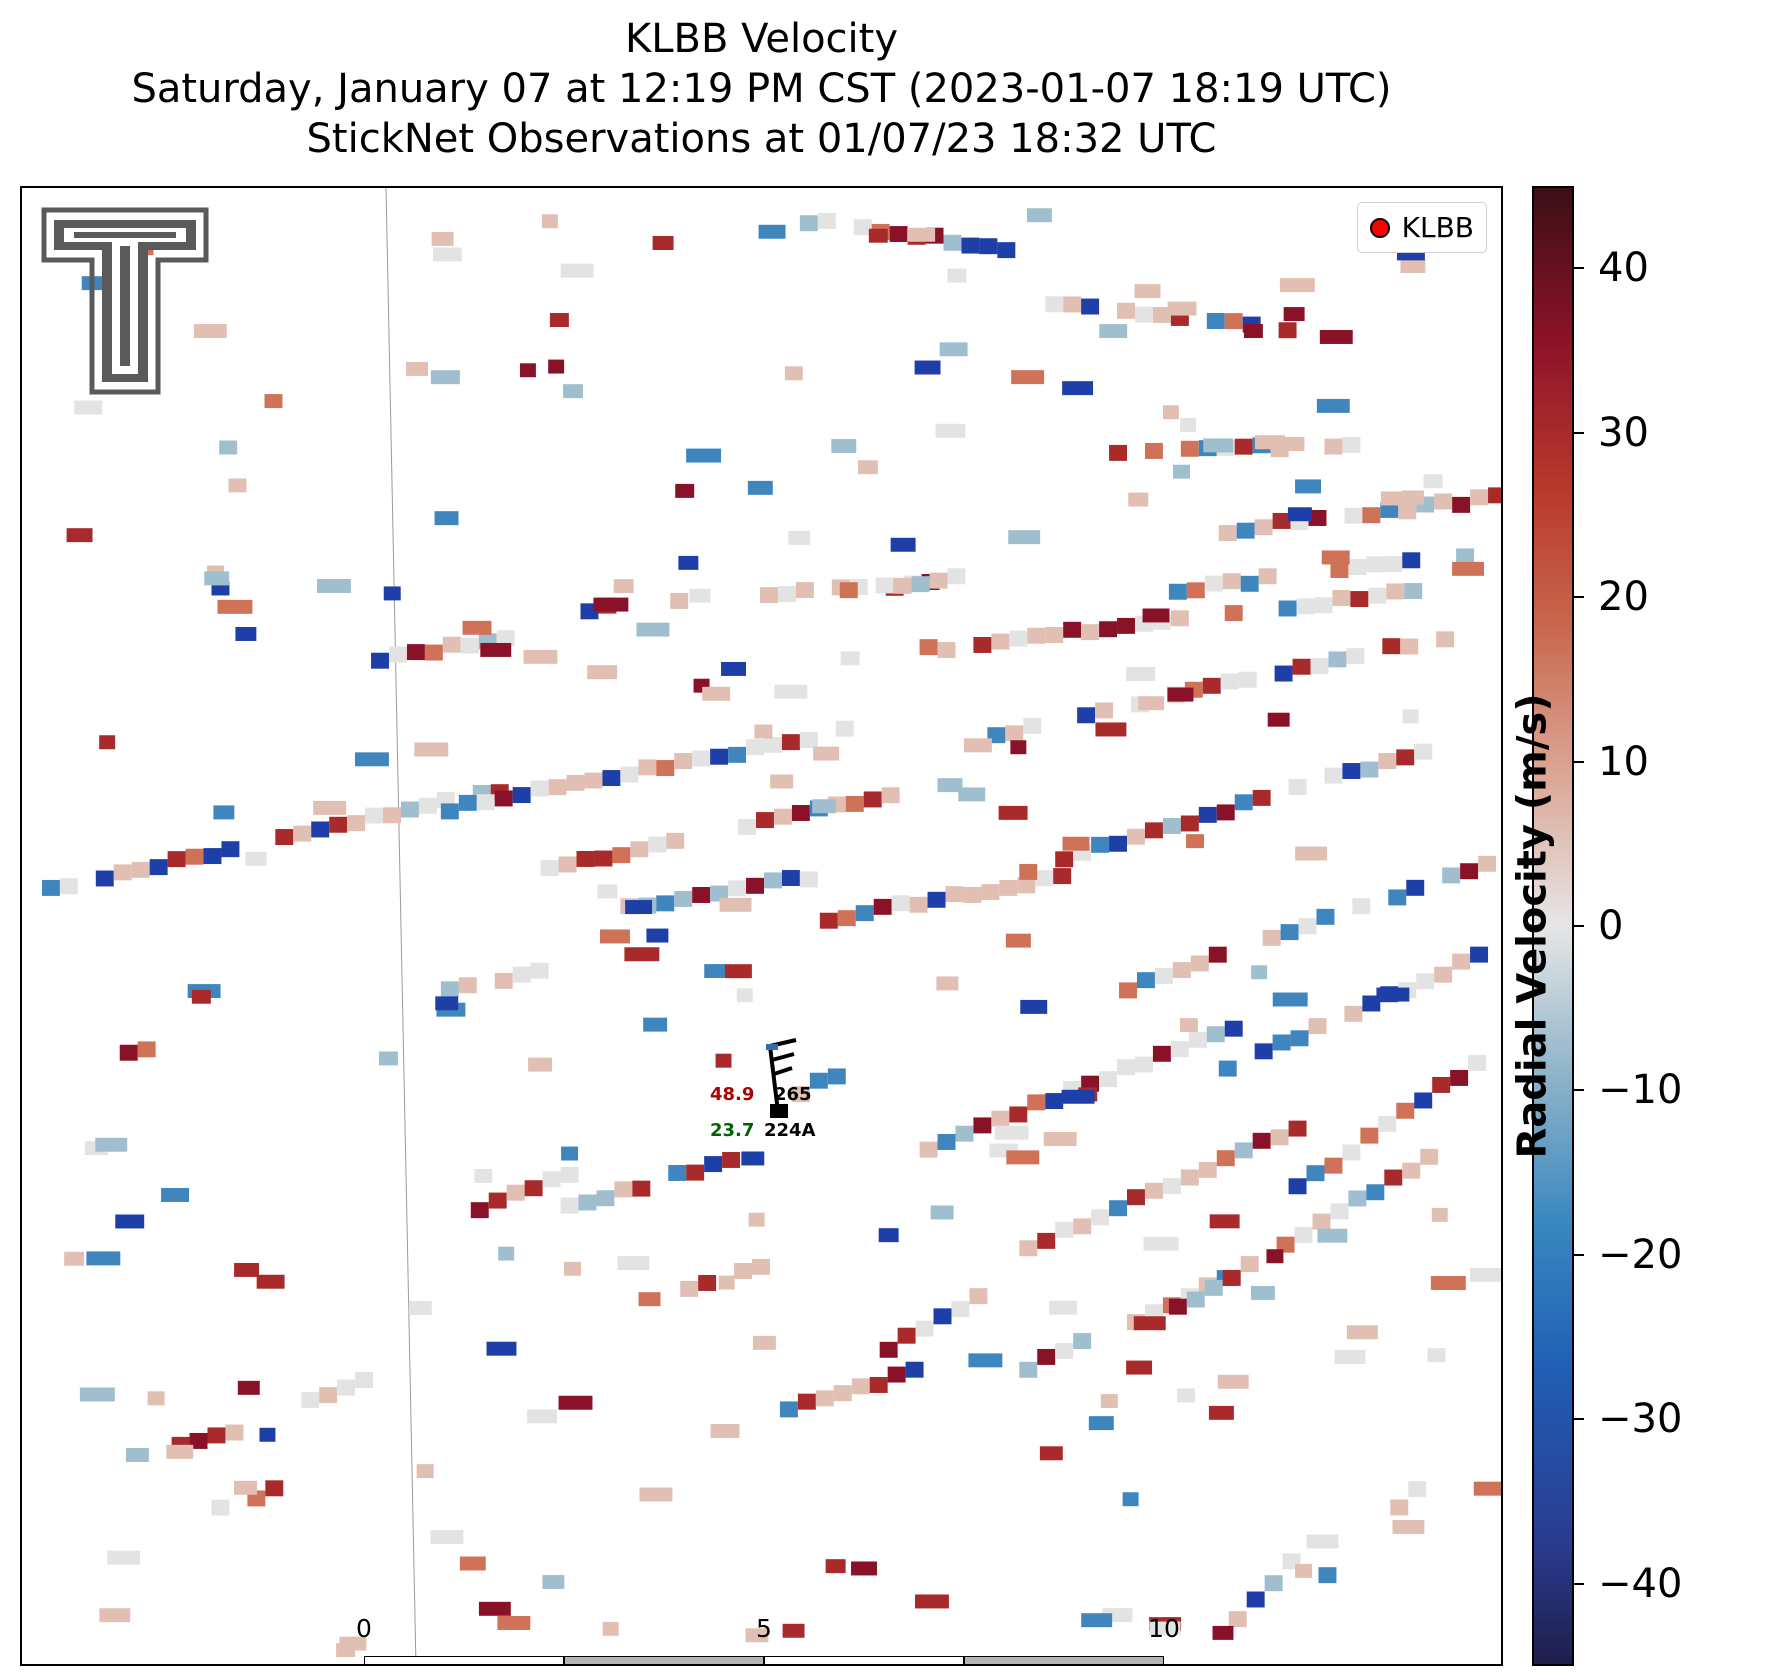 The width and height of the screenshot is (1773, 1680). Describe the element at coordinates (1623, 597) in the screenshot. I see `colorbar-tick-label: 20` at that location.